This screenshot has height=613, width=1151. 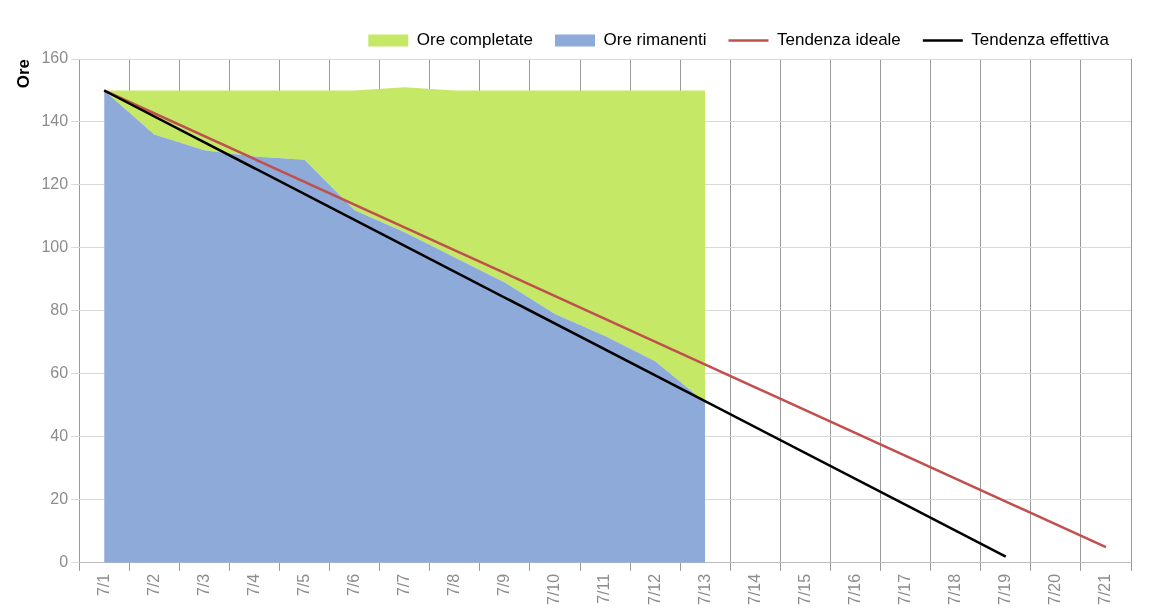 What do you see at coordinates (353, 585) in the screenshot?
I see `x-tick-label: 7/6` at bounding box center [353, 585].